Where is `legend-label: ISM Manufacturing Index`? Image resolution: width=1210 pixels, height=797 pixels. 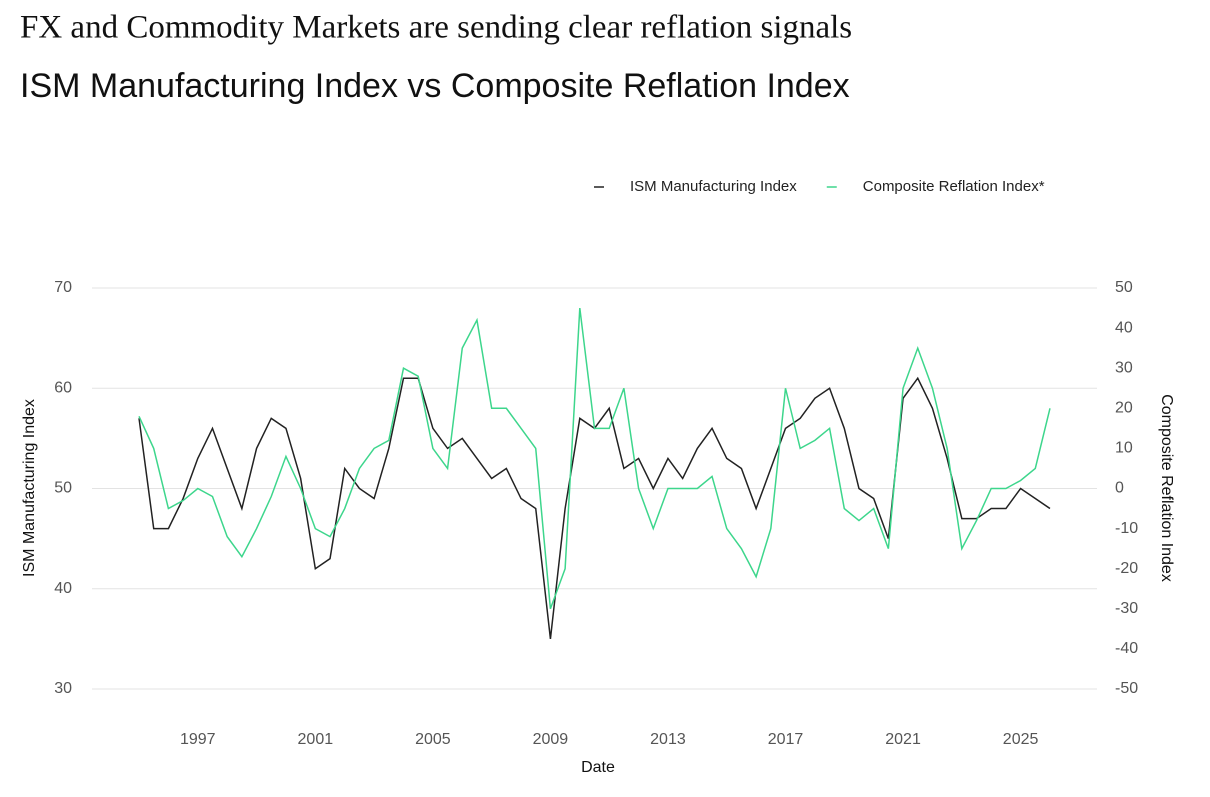 legend-label: ISM Manufacturing Index is located at coordinates (713, 186).